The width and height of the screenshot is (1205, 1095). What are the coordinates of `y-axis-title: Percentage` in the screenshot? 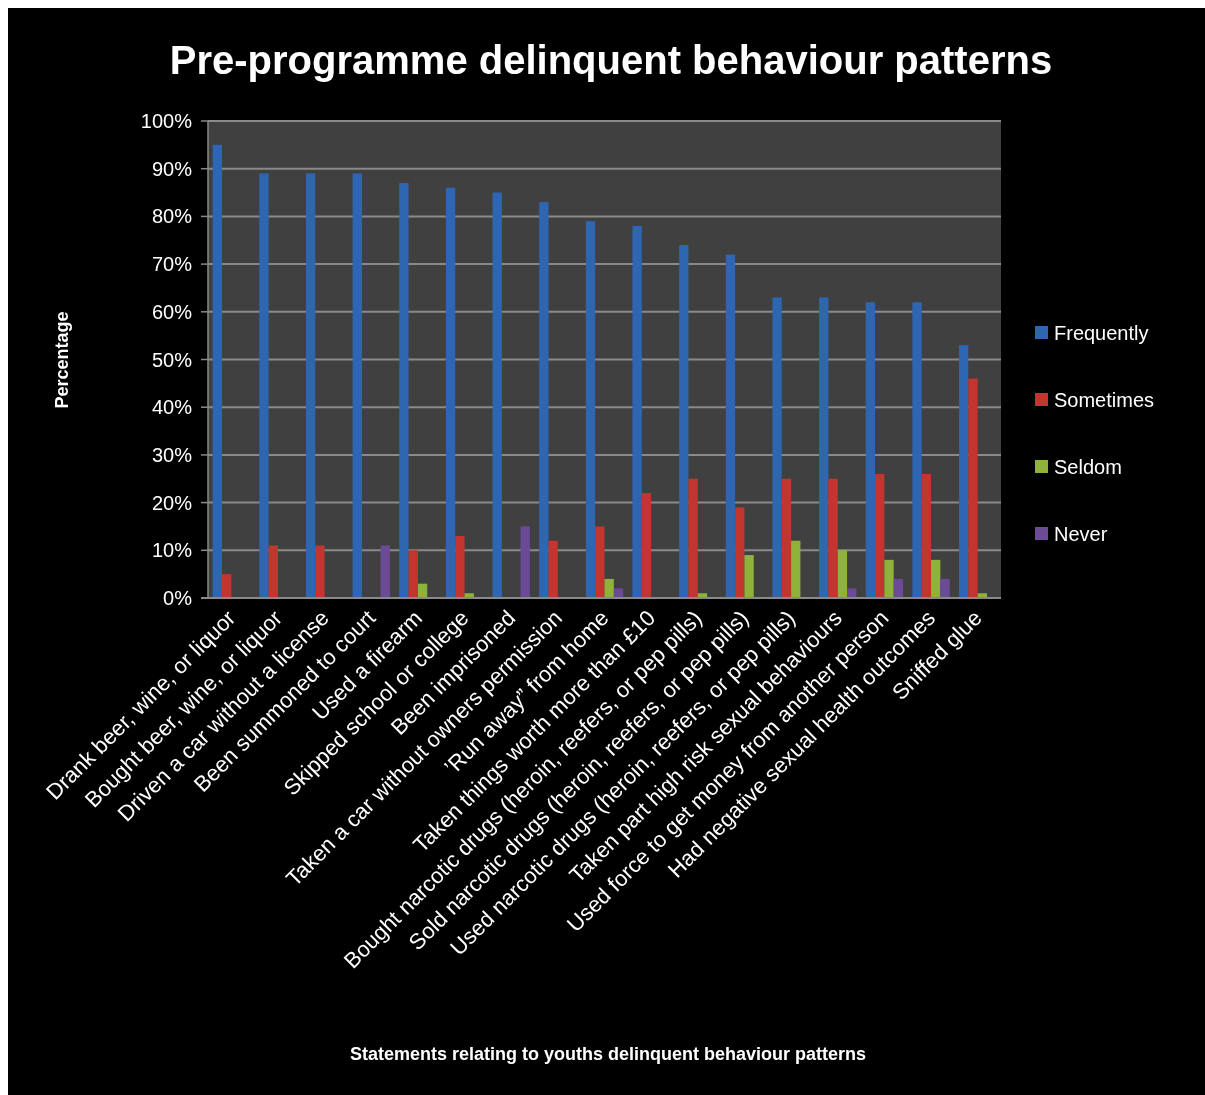 It's located at (62, 360).